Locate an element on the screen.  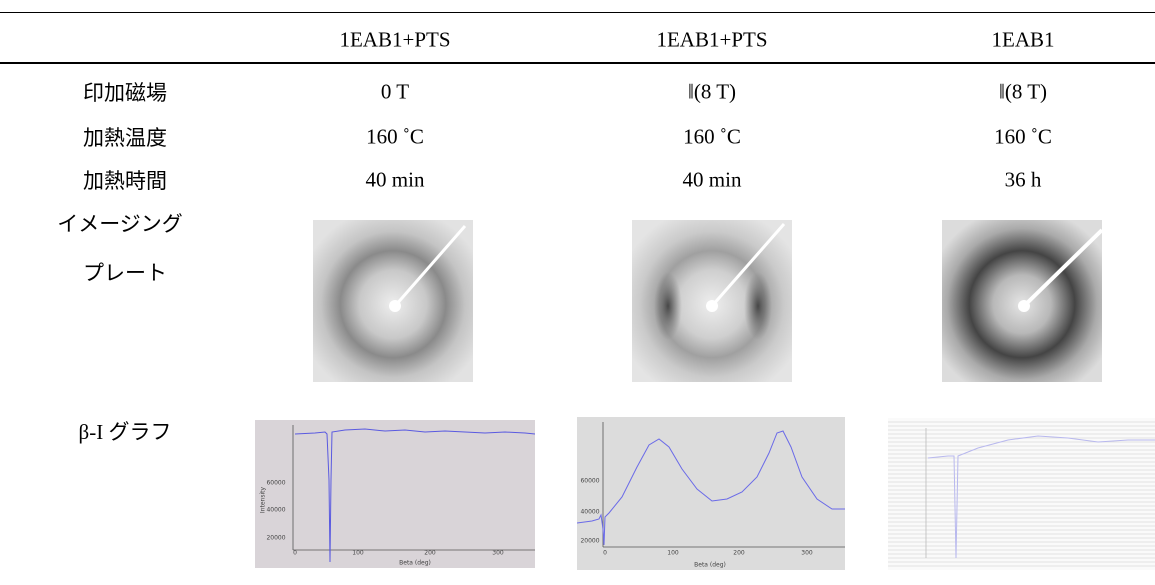
cell: 0 T is located at coordinates (395, 91).